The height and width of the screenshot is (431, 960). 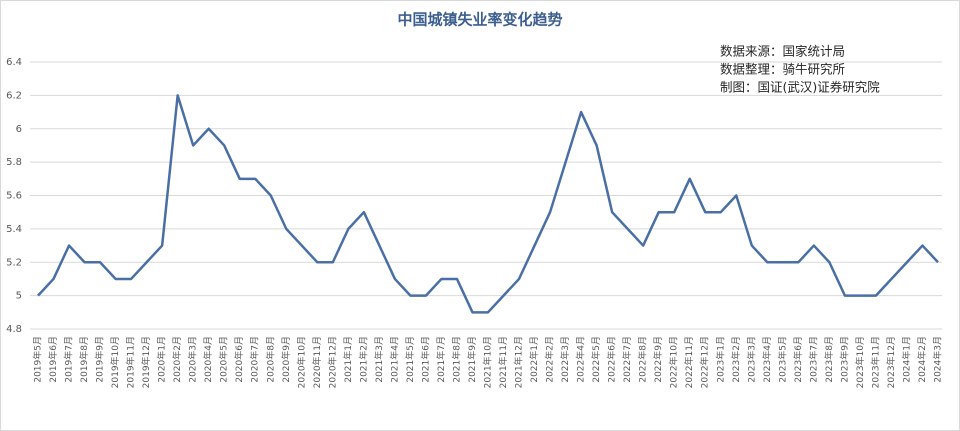 I want to click on x-tick-label: 2023年5月, so click(x=782, y=359).